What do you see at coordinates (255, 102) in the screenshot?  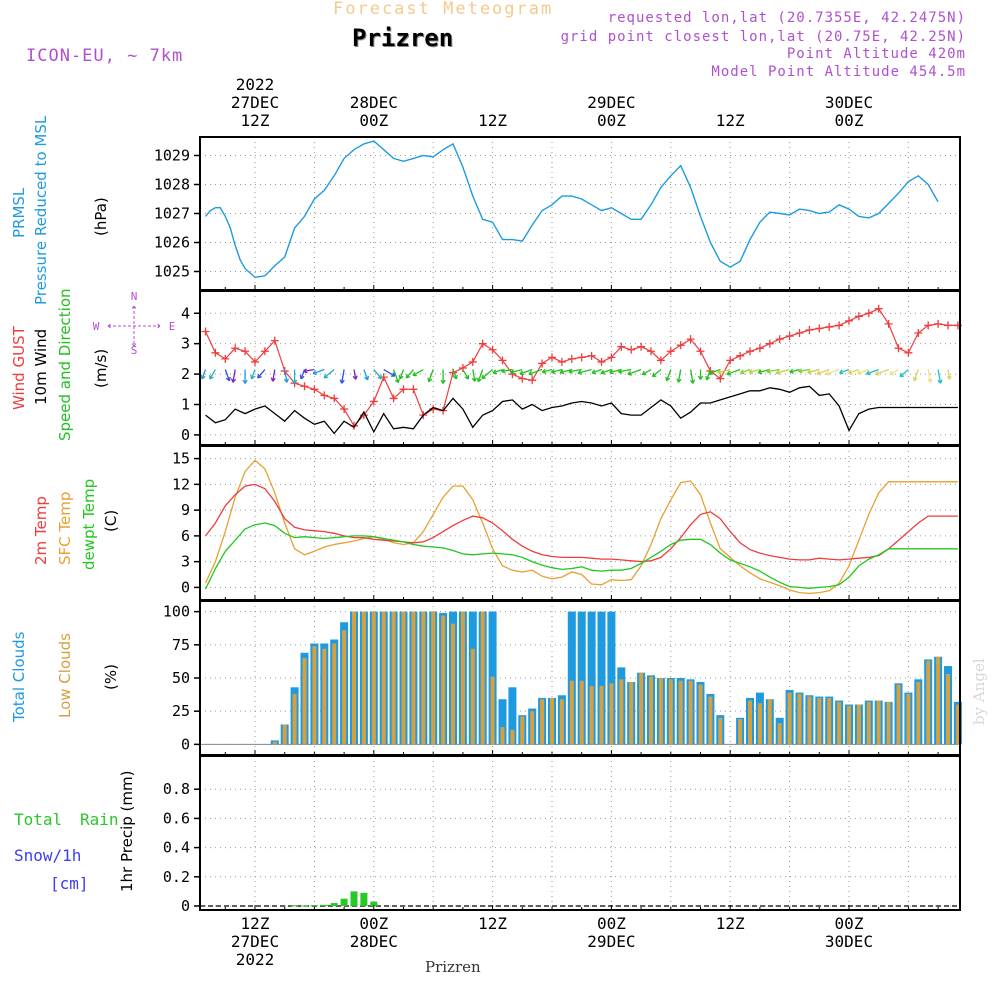 I see `time-label: 27DEC` at bounding box center [255, 102].